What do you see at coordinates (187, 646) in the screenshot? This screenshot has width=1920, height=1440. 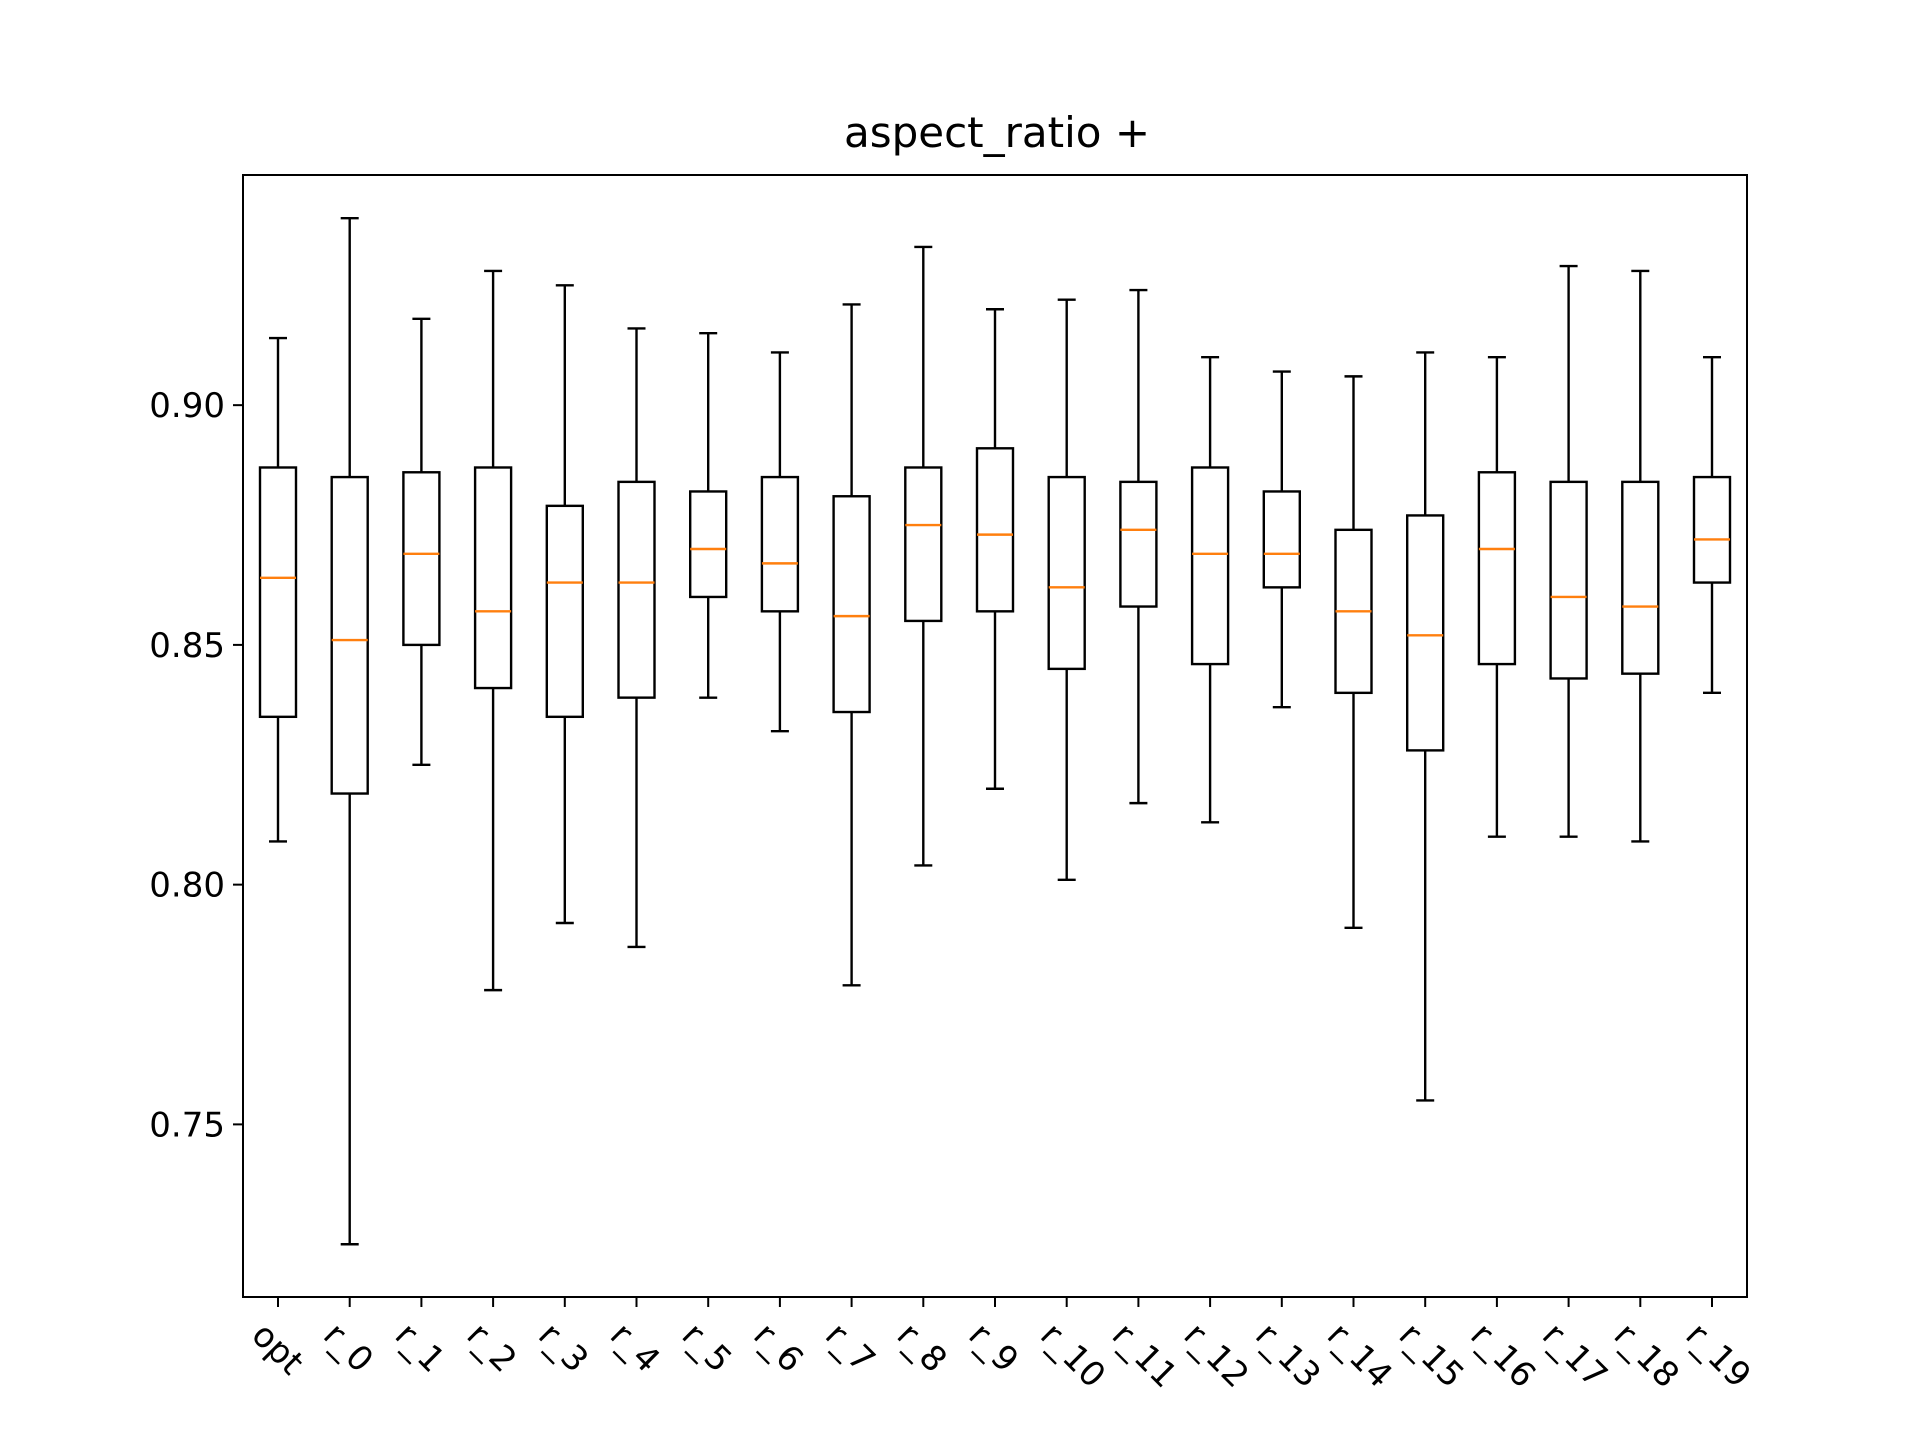 I see `y-tick-label: 0.85` at bounding box center [187, 646].